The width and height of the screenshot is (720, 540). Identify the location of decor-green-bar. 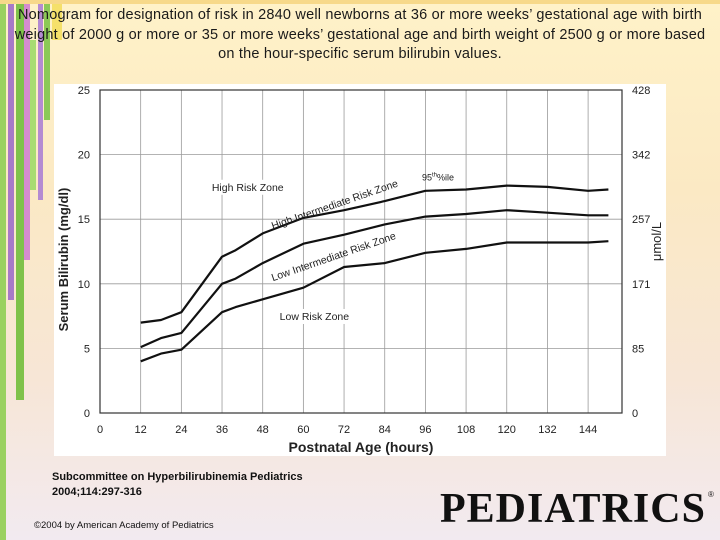
(3, 270).